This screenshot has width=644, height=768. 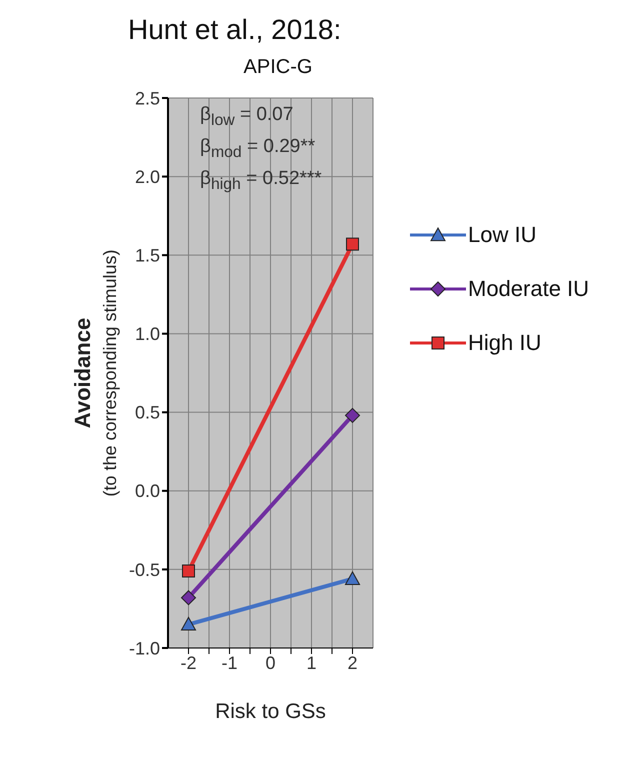 I want to click on x-axis-title: Risk to GSs, so click(x=270, y=711).